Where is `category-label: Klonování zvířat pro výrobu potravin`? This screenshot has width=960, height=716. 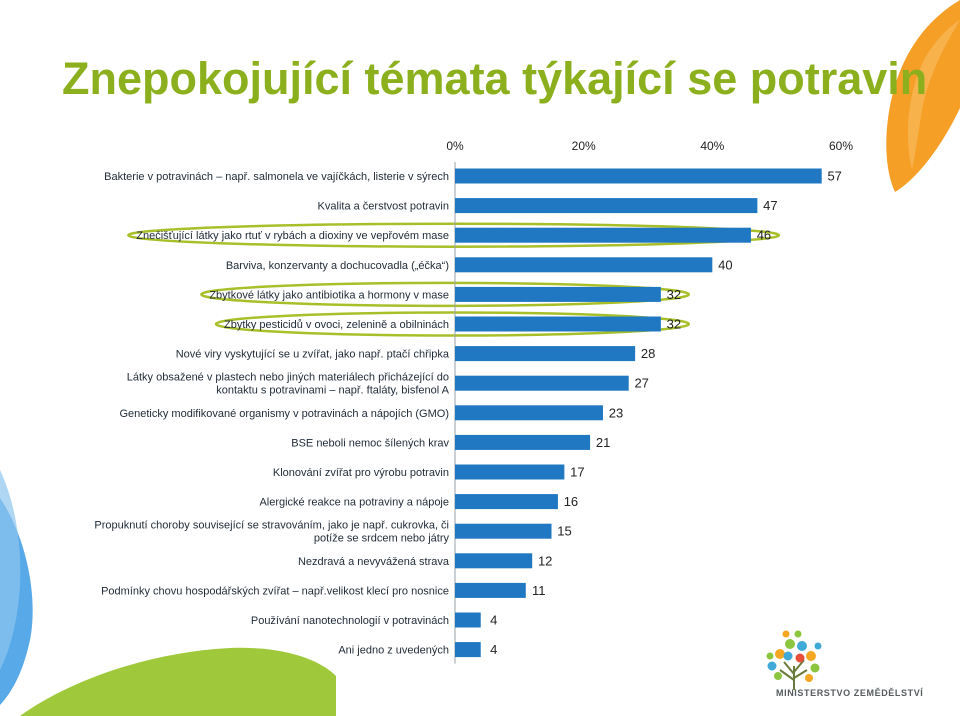 category-label: Klonování zvířat pro výrobu potravin is located at coordinates (361, 473).